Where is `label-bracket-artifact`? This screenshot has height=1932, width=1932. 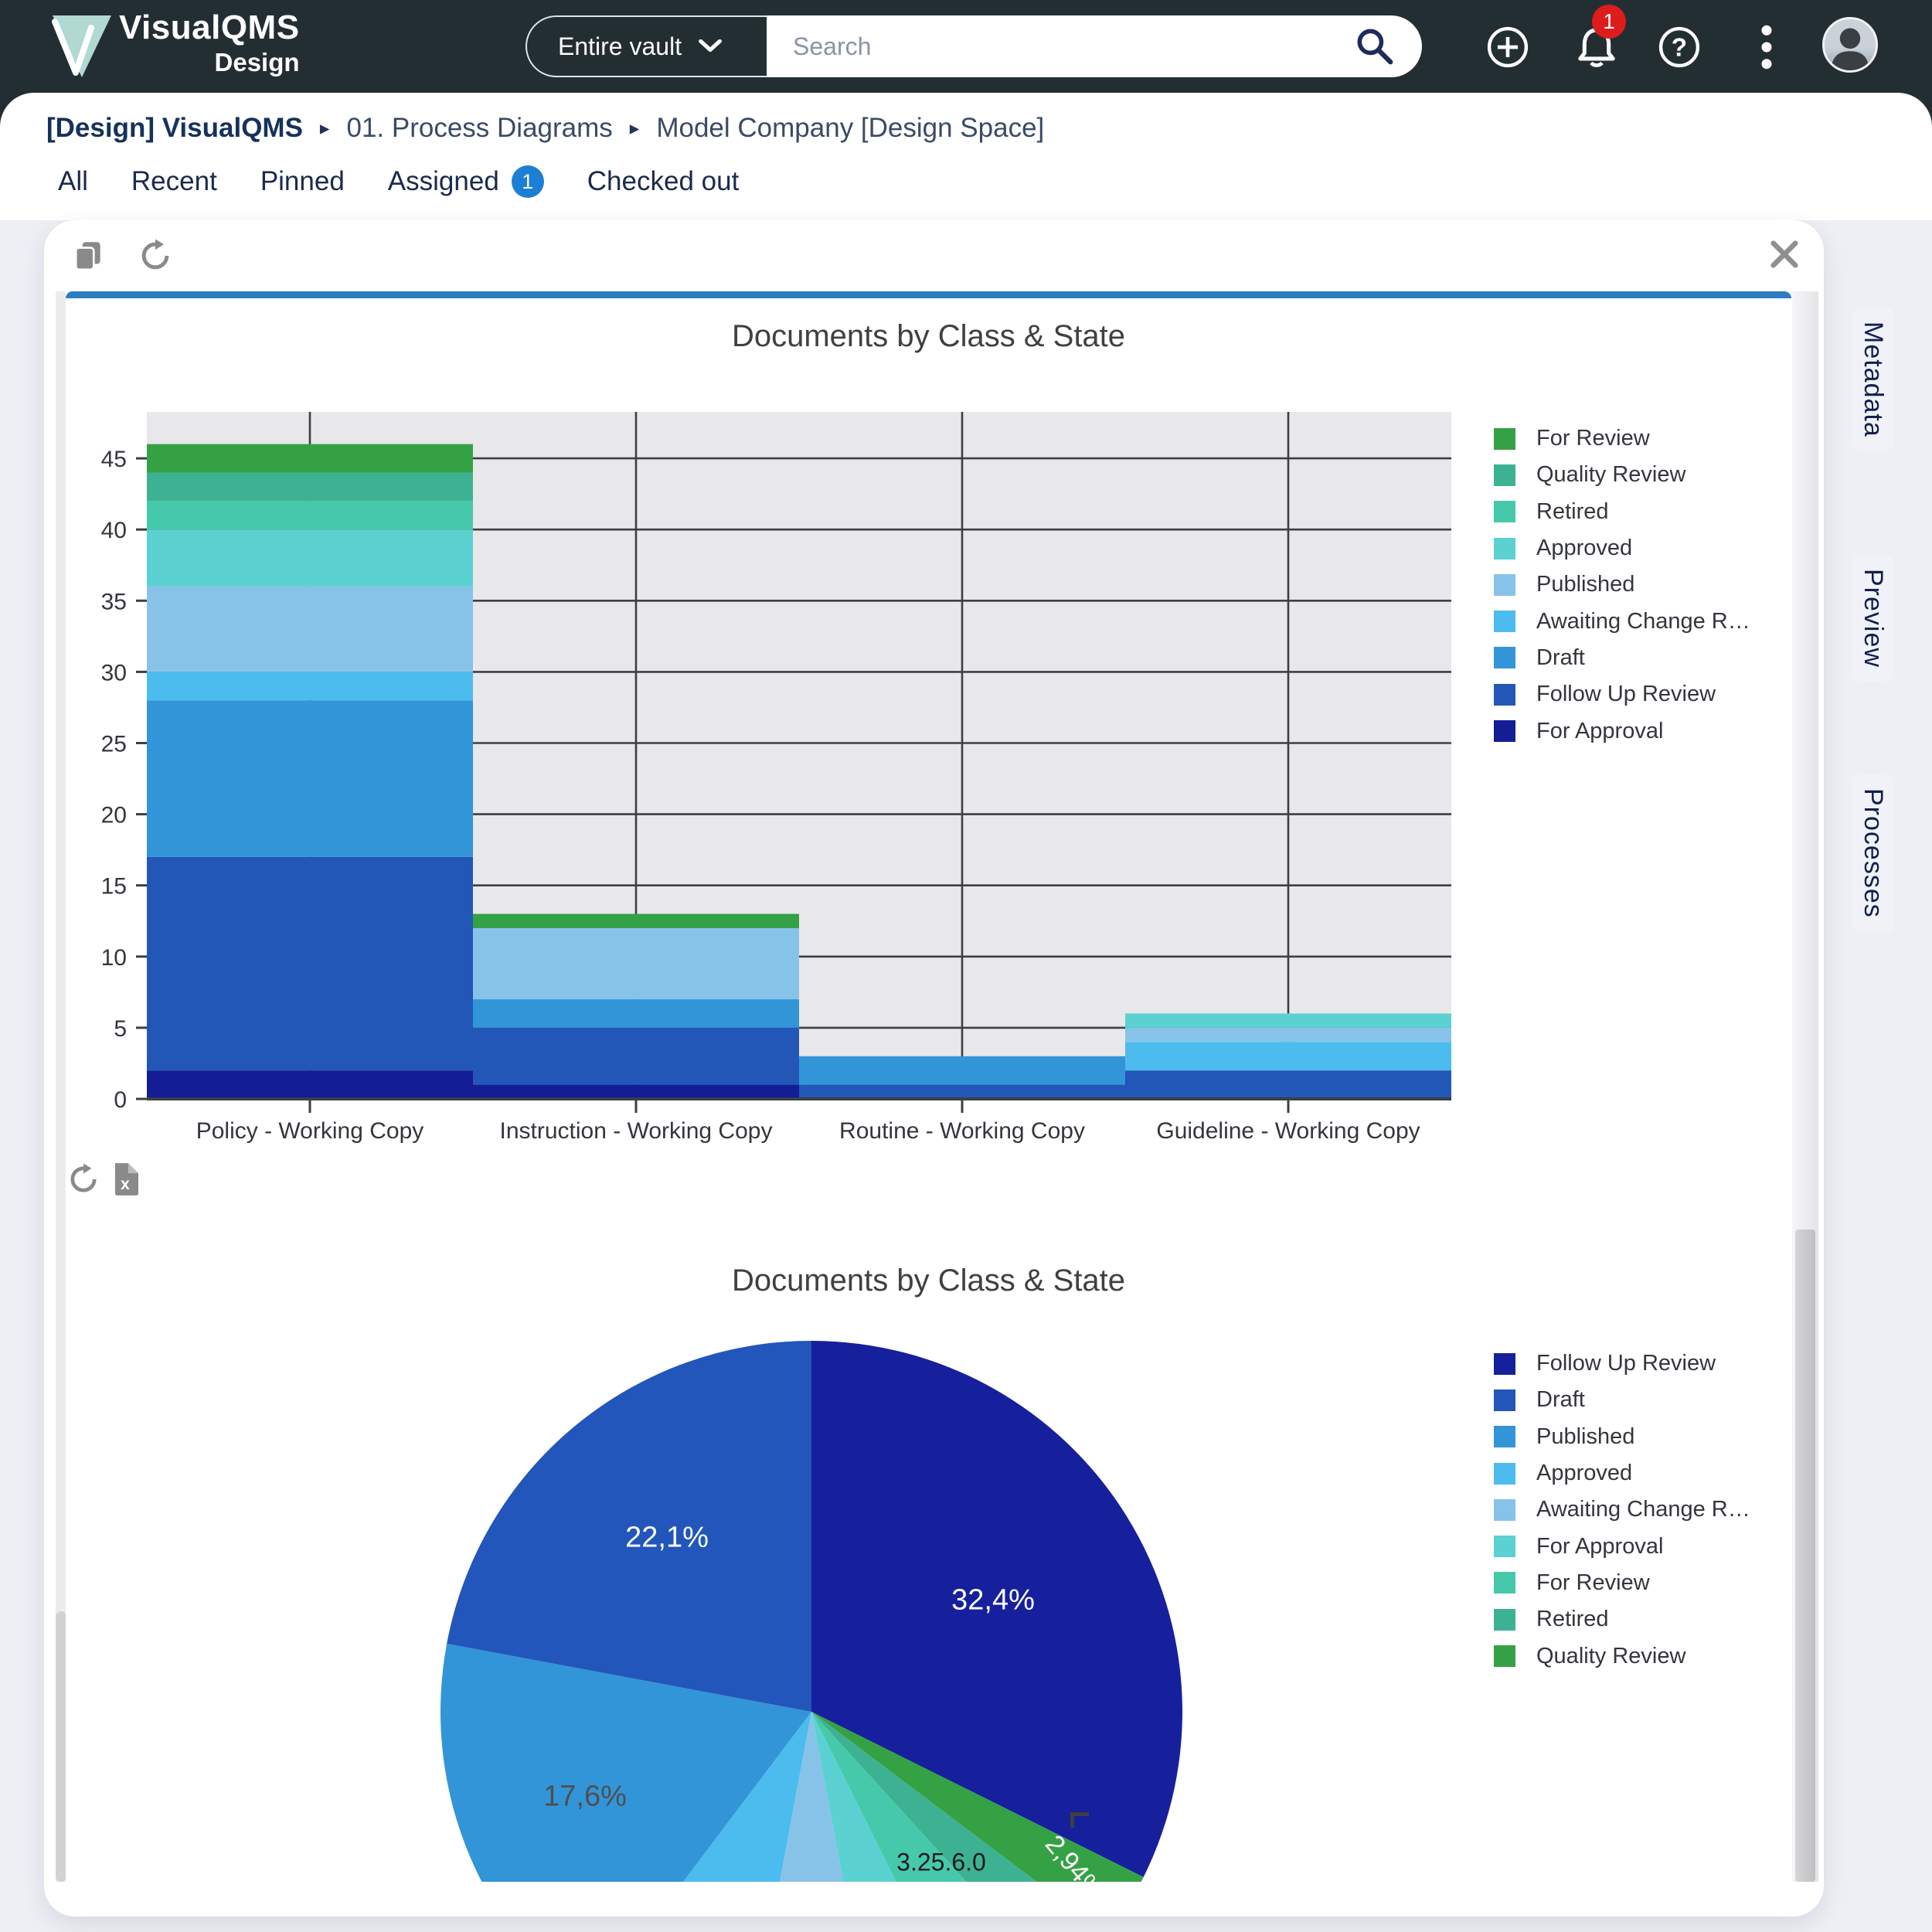 label-bracket-artifact is located at coordinates (1079, 1820).